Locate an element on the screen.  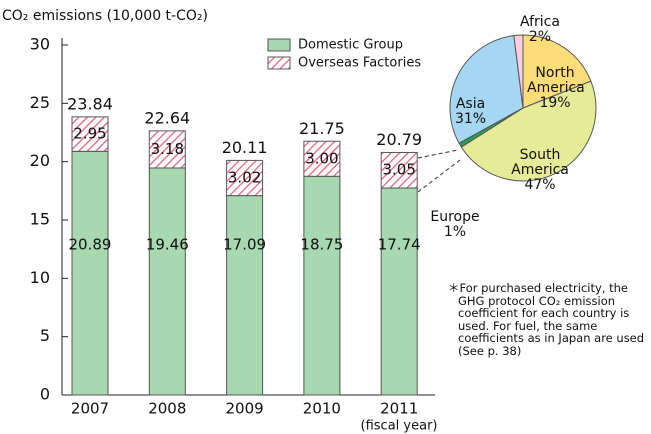
total-label: 22.64 is located at coordinates (167, 117).